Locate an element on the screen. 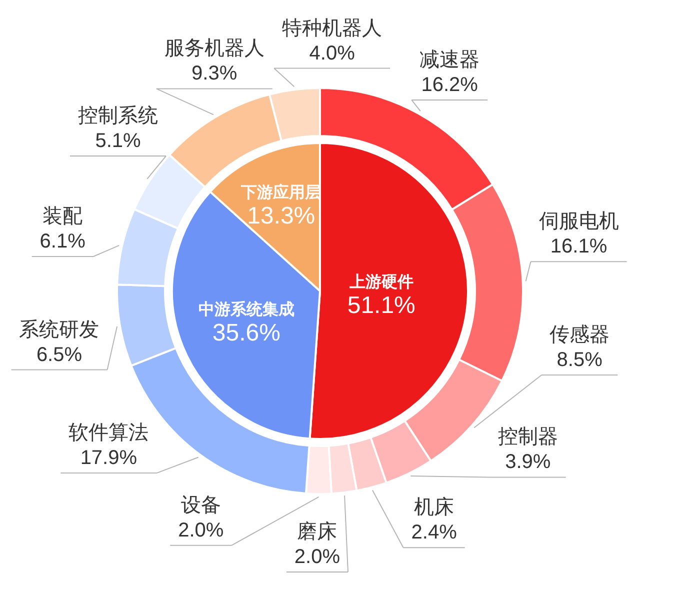 This screenshot has width=673, height=599. value-label: 8.5% is located at coordinates (579, 359).